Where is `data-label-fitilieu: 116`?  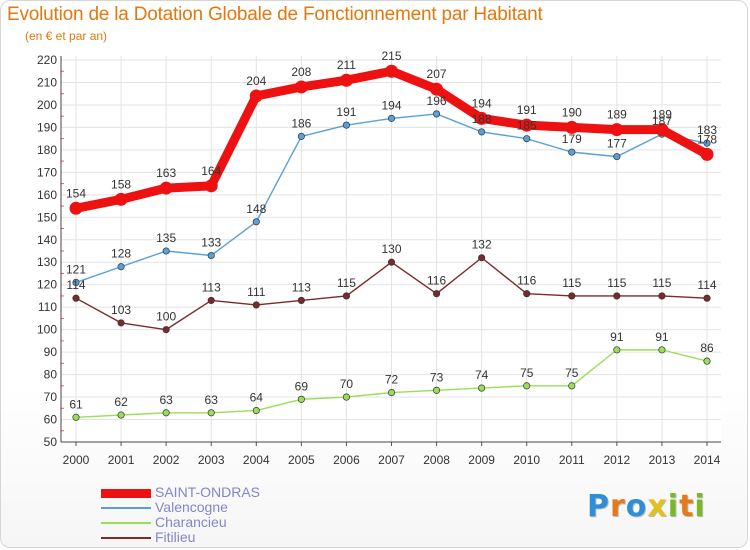
data-label-fitilieu: 116 is located at coordinates (526, 281).